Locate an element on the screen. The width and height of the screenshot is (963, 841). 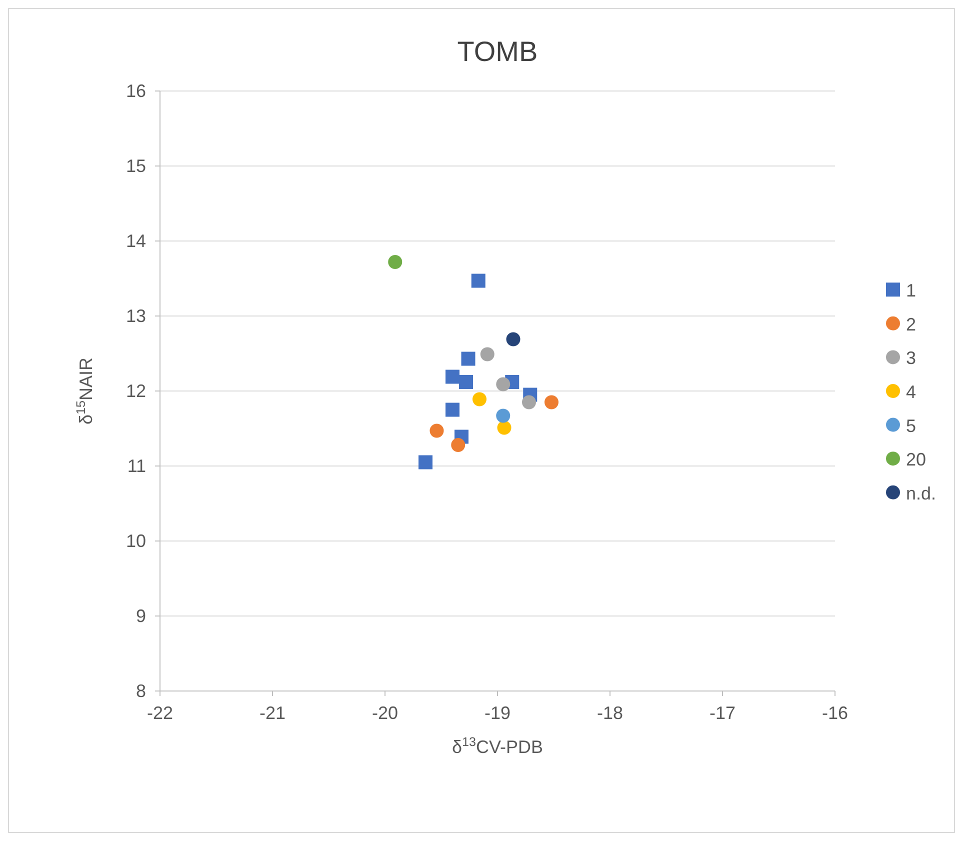
chart-title: TOMB is located at coordinates (497, 51).